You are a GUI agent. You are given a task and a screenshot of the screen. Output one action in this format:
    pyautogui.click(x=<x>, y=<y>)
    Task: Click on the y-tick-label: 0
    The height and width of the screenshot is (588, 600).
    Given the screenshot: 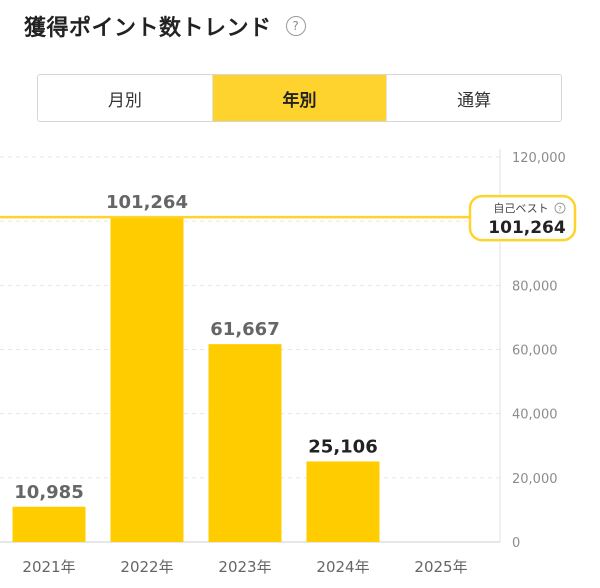 What is the action you would take?
    pyautogui.click(x=516, y=543)
    